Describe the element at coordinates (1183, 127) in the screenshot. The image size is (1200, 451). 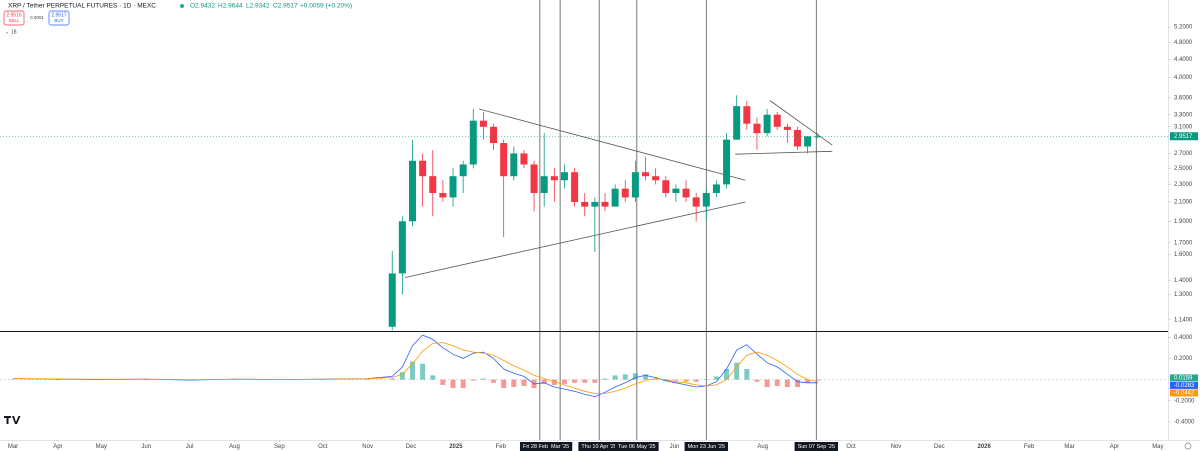
I see `y-tick-label: 3.1000` at that location.